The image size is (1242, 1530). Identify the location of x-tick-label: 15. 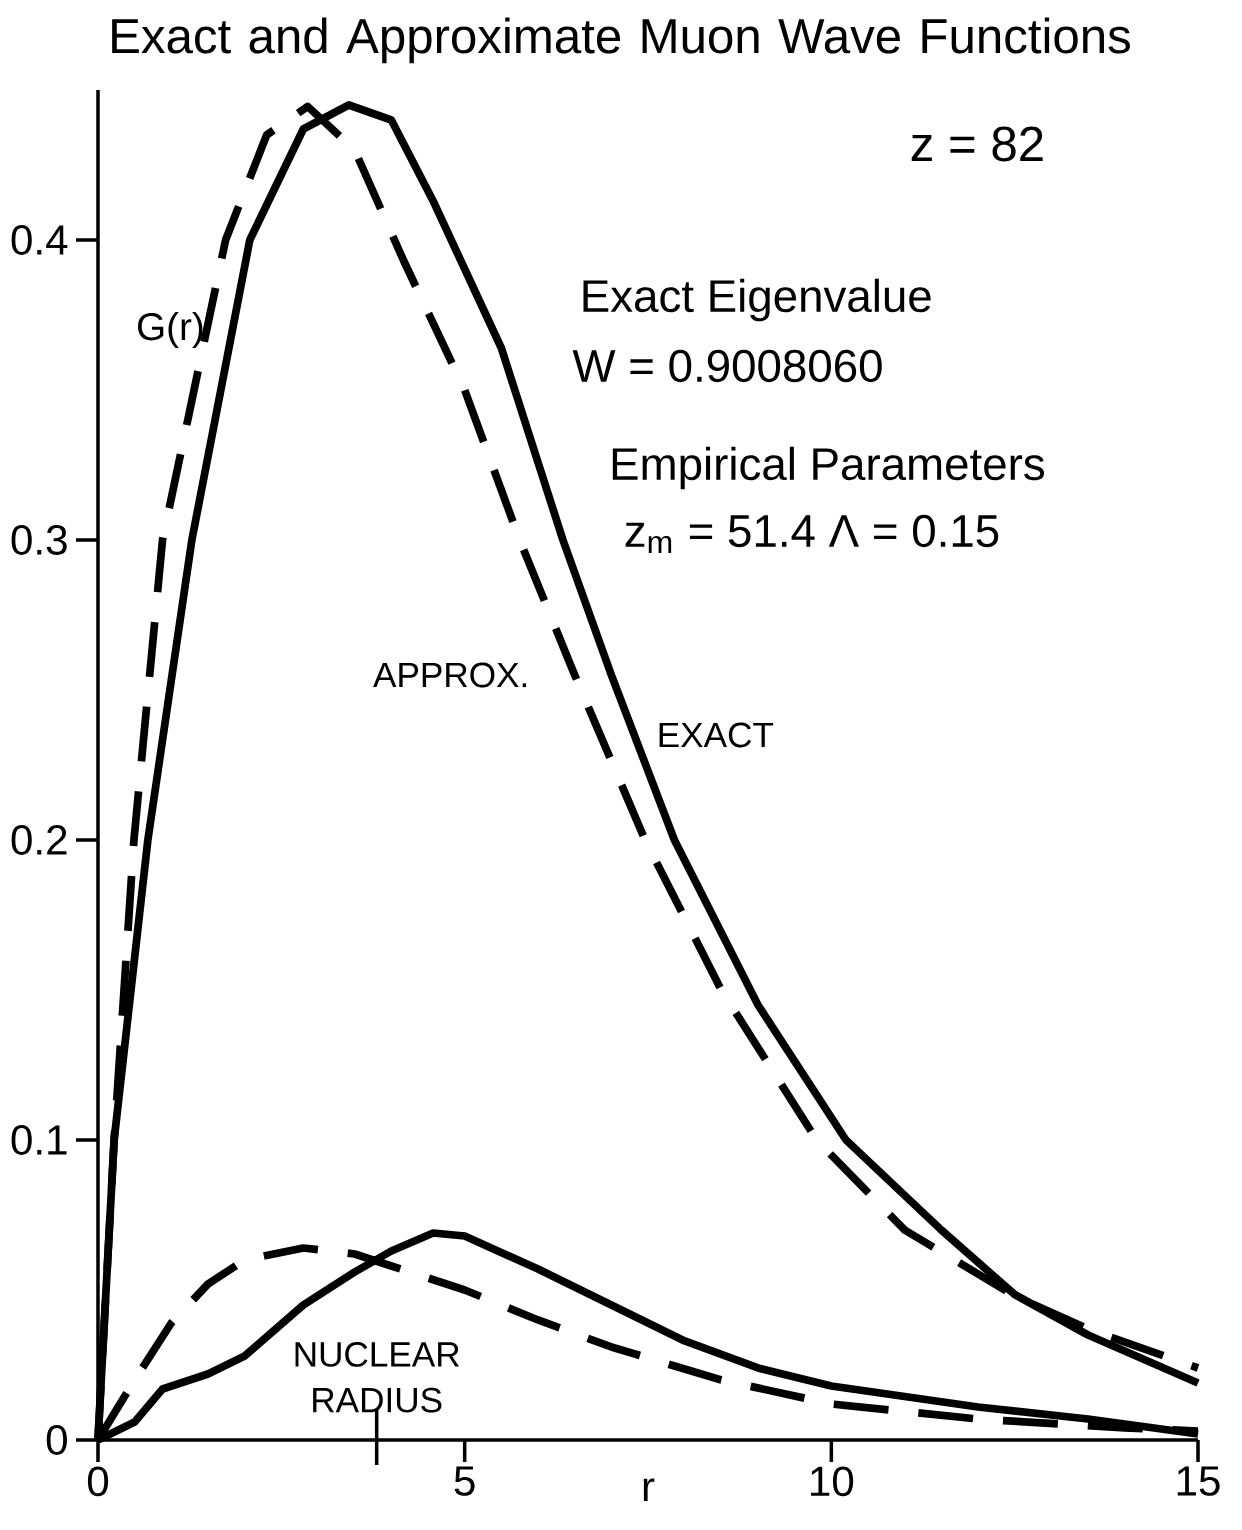
(1198, 1481).